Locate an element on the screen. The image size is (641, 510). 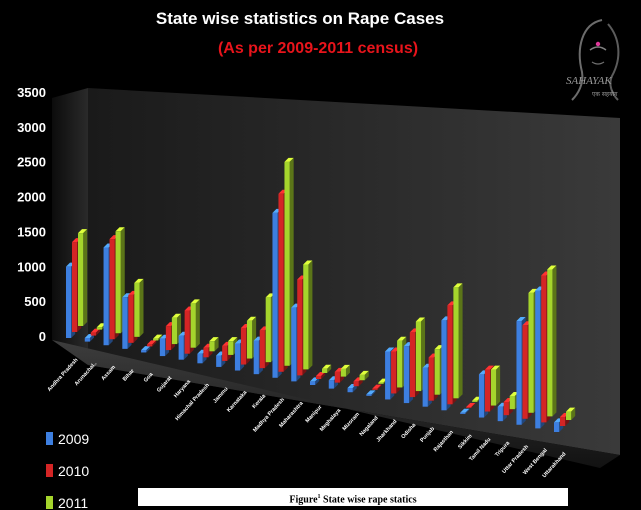
figure-caption: Figure1 State wise rape statics is located at coordinates (353, 497).